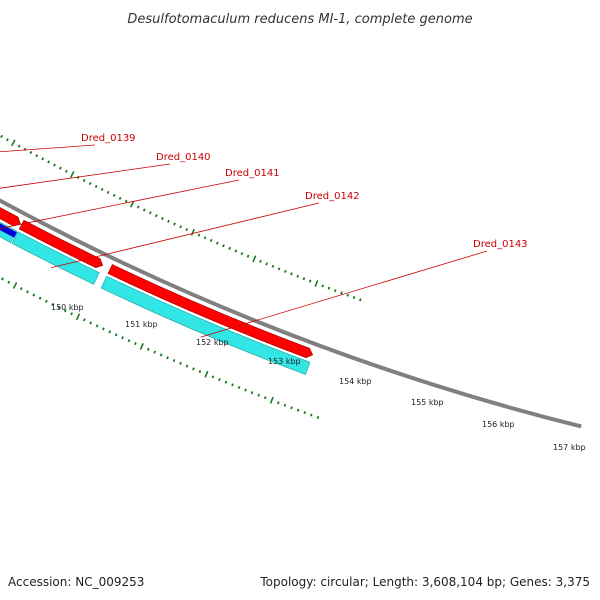 This screenshot has width=600, height=600. What do you see at coordinates (252, 173) in the screenshot?
I see `gene-label: Dred_0141` at bounding box center [252, 173].